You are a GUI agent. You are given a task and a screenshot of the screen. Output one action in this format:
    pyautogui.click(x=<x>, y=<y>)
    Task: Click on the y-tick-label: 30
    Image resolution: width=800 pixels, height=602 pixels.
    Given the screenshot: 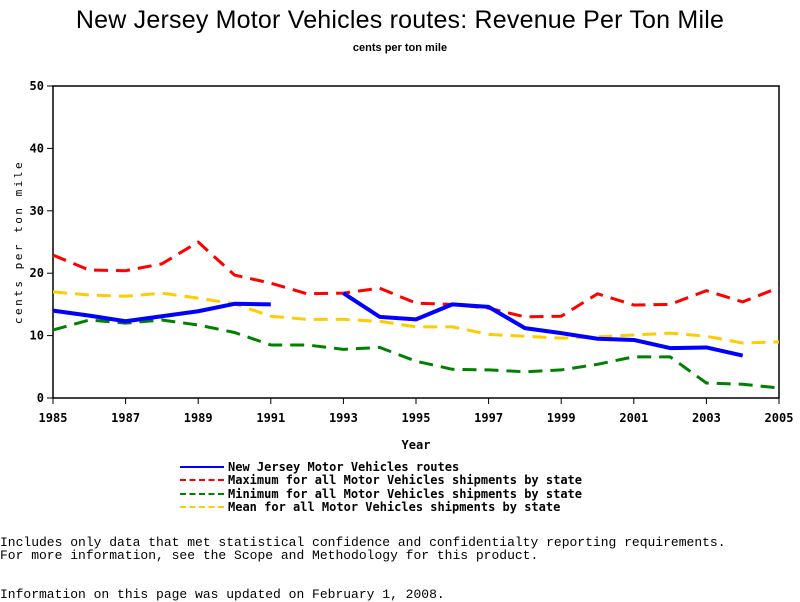 What is the action you would take?
    pyautogui.click(x=37, y=211)
    